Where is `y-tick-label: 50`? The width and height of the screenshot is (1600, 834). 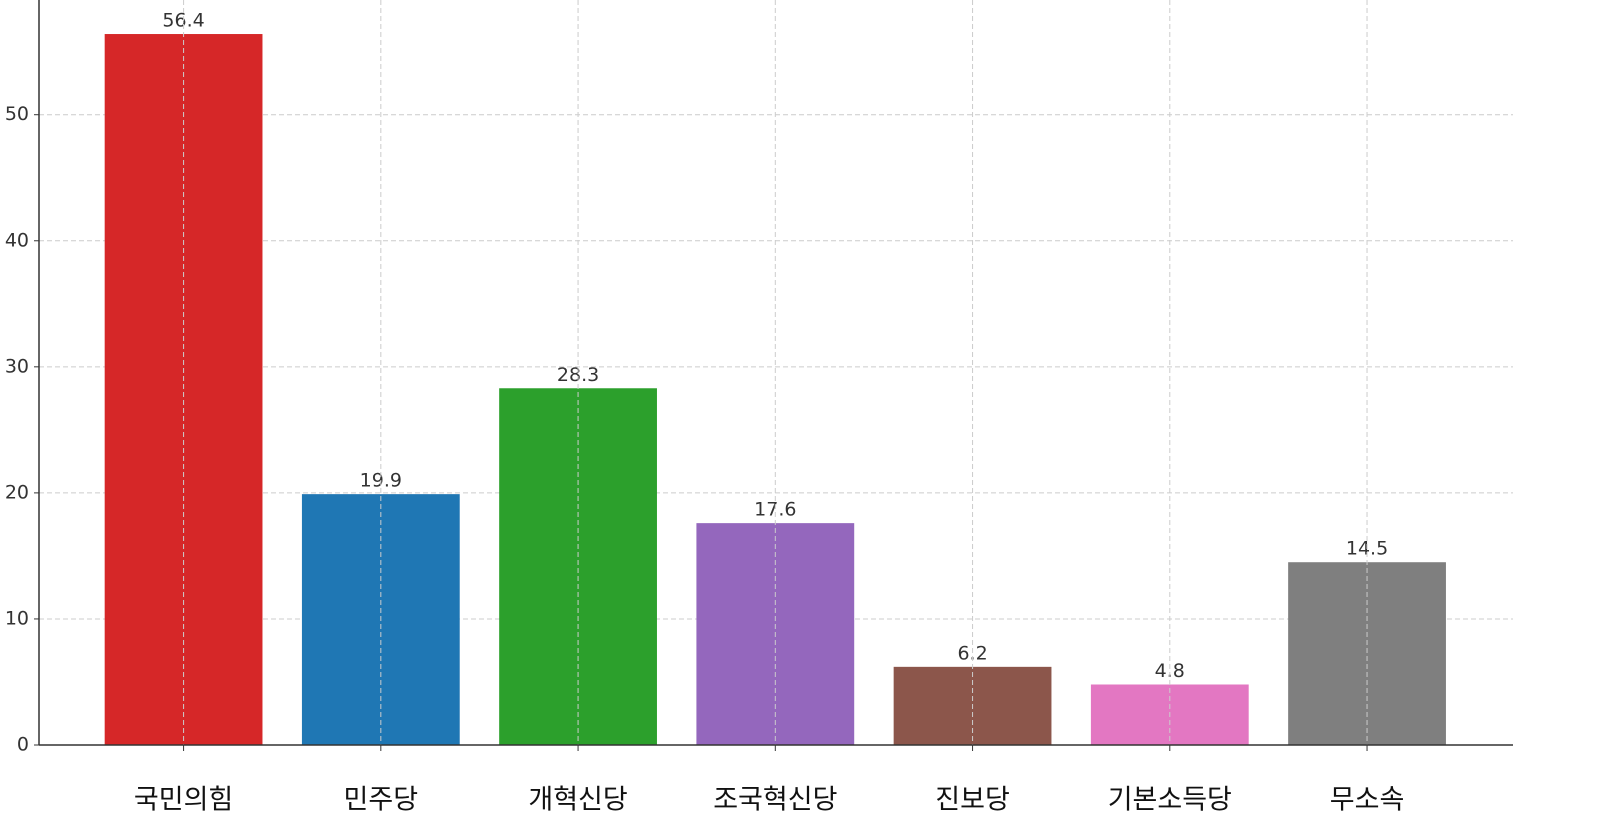
y-tick-label: 50 is located at coordinates (17, 114).